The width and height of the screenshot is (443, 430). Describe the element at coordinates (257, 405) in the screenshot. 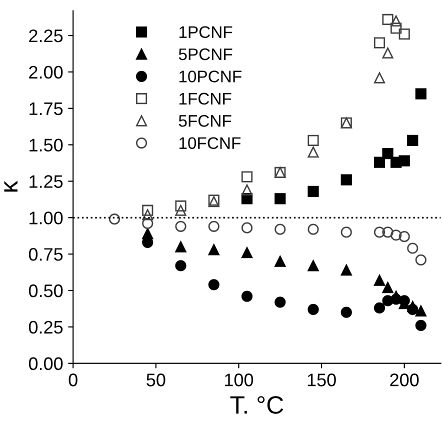

I see `x-axis-title: T. °C` at that location.